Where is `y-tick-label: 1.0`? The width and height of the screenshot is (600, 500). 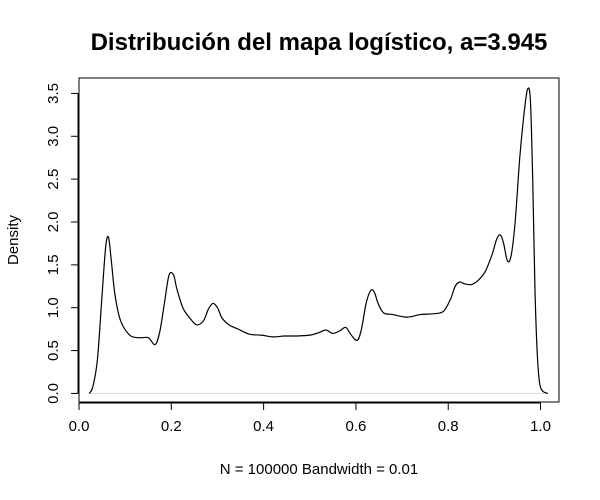
y-tick-label: 1.0 is located at coordinates (53, 307).